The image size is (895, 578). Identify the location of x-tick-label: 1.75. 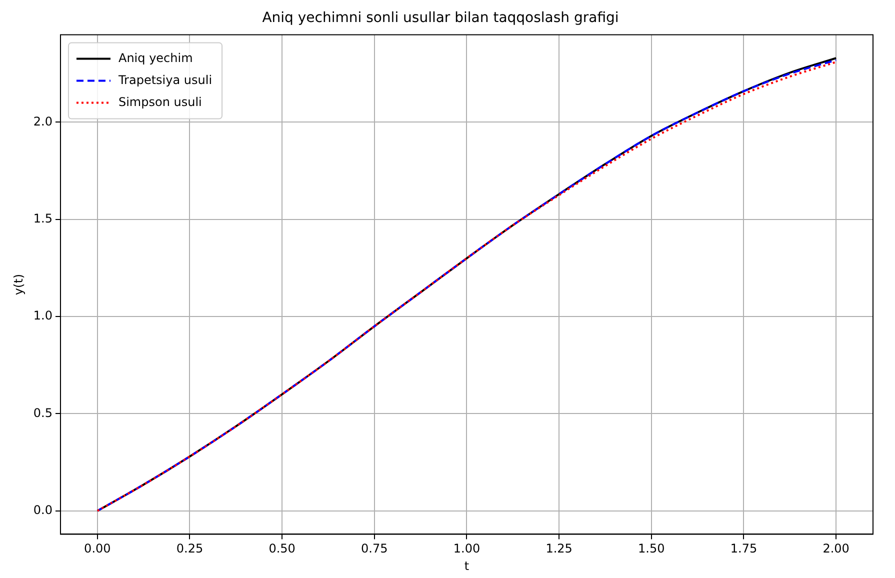
(744, 549).